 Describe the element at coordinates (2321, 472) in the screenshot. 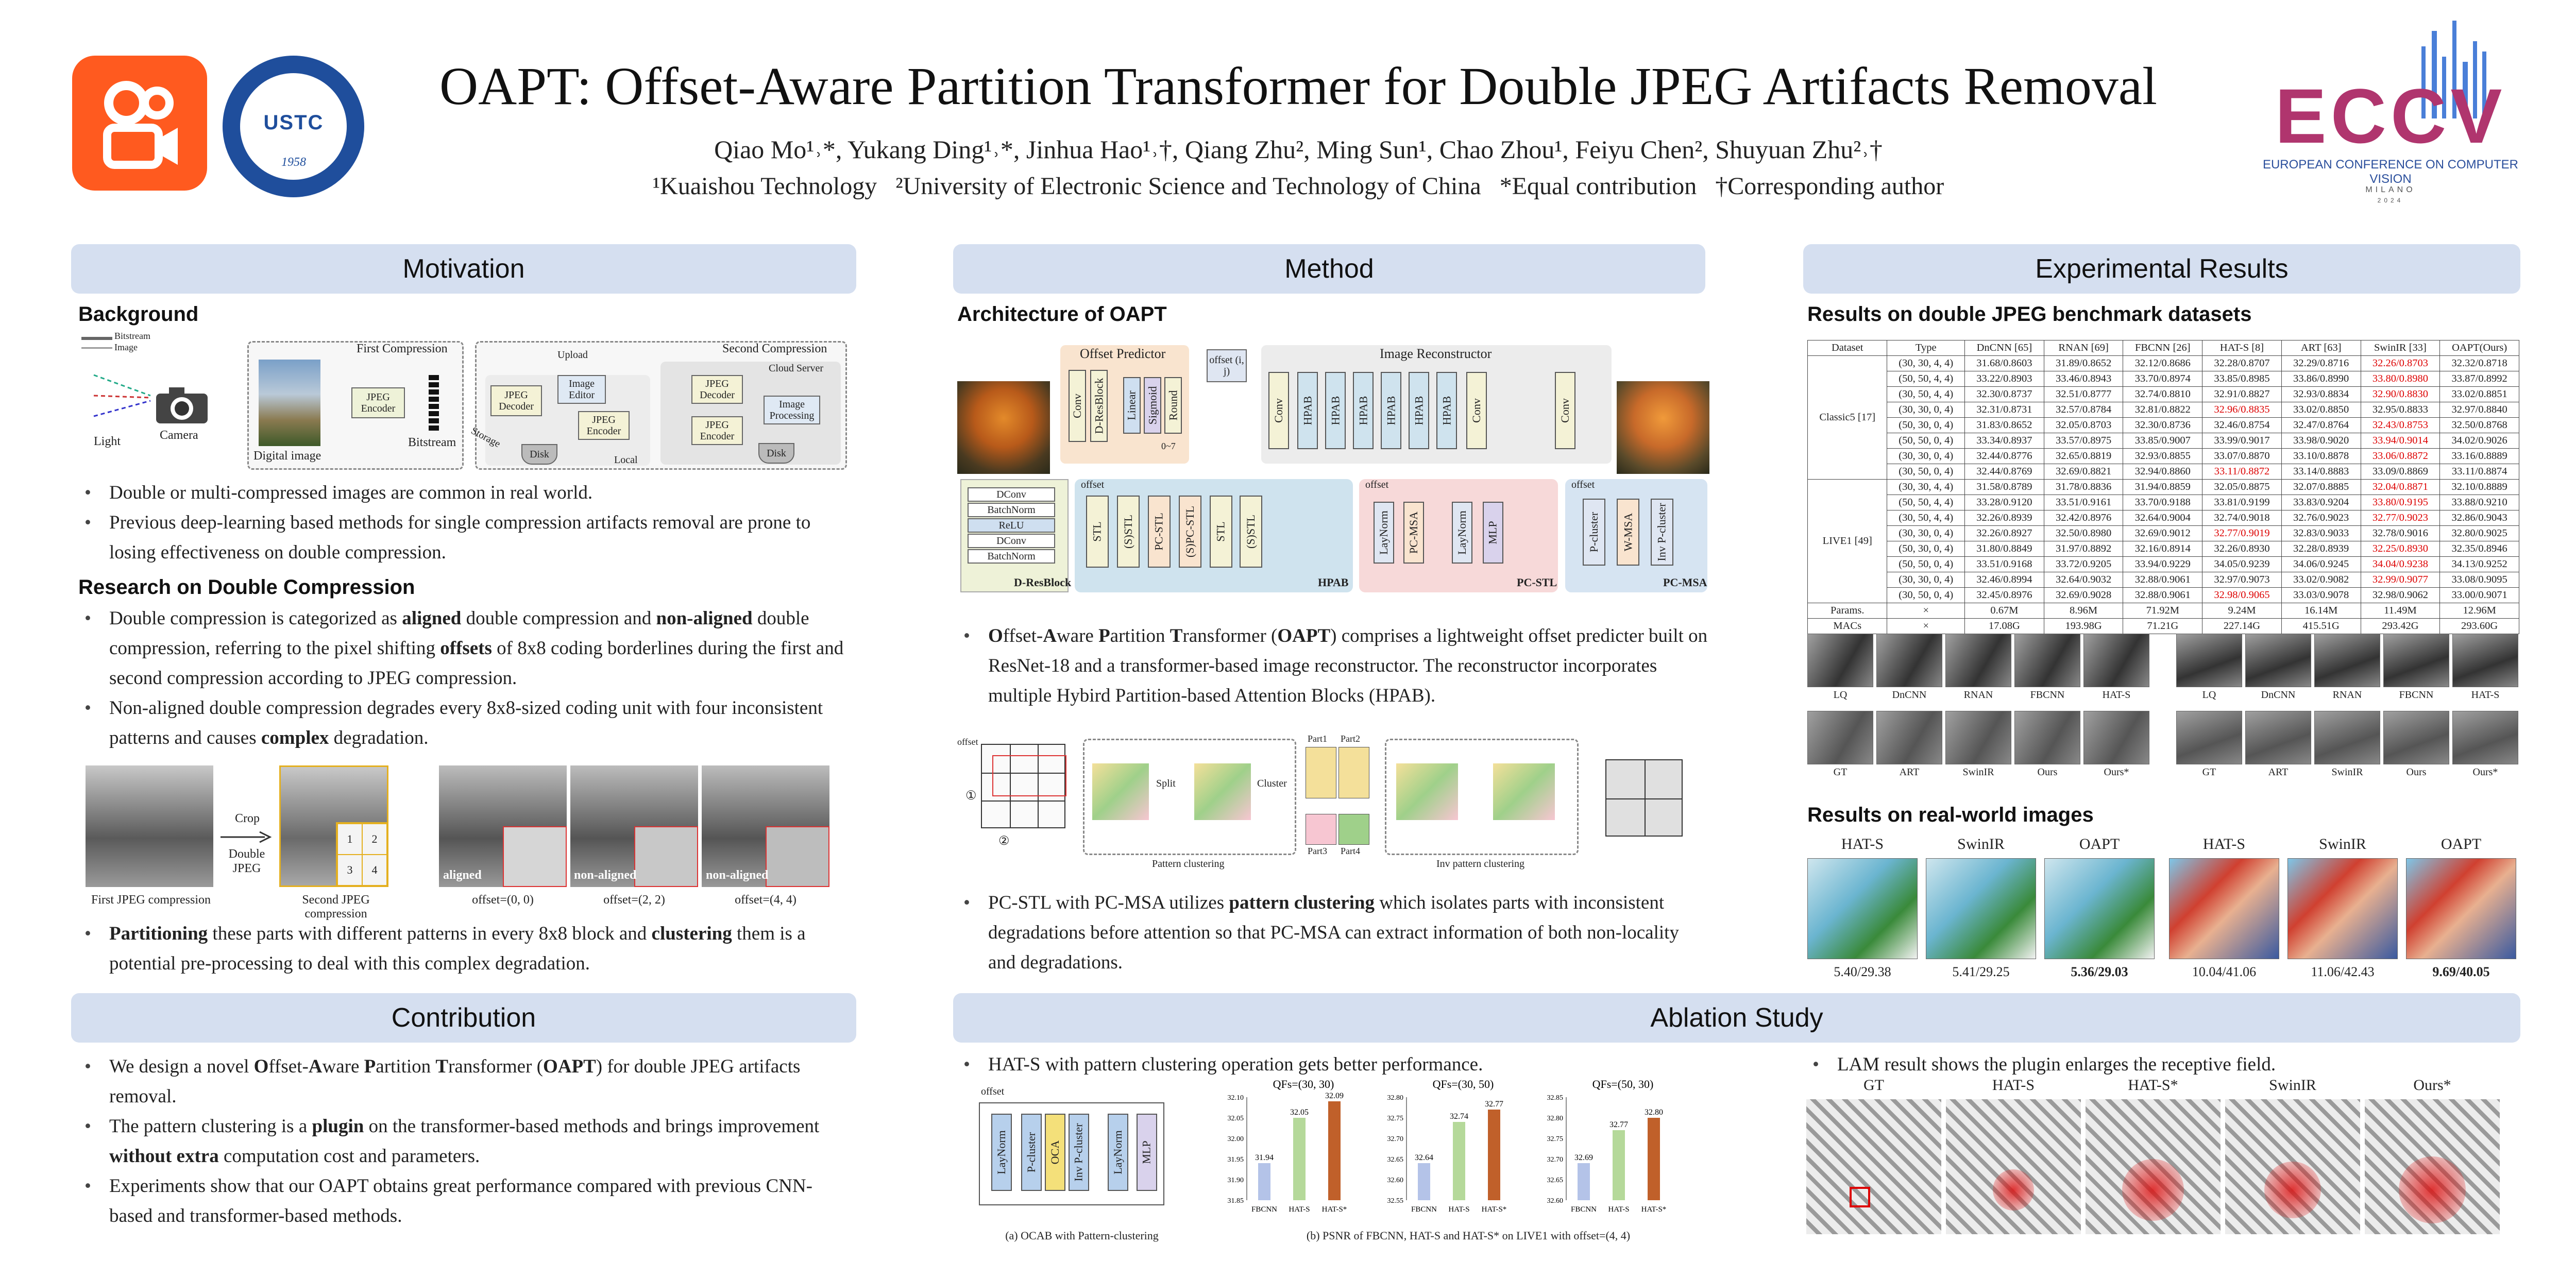

I see `table-cell: 33.14/0.8883` at that location.